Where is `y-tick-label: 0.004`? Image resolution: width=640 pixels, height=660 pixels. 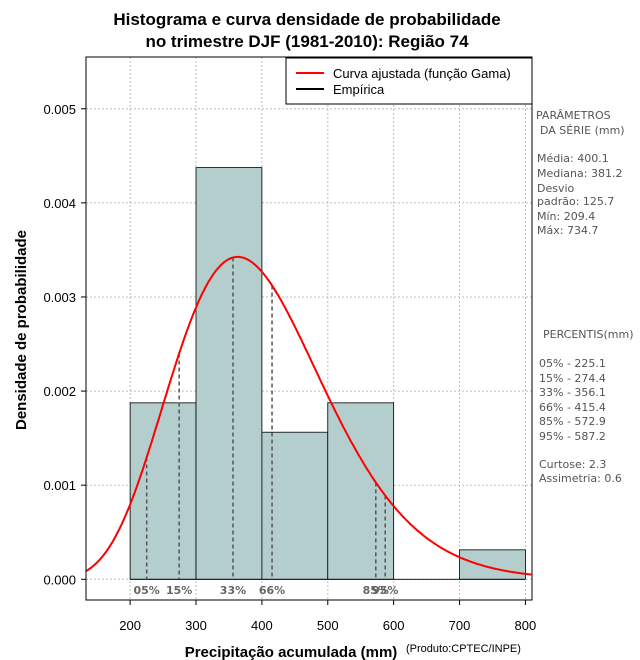 y-tick-label: 0.004 is located at coordinates (59, 203).